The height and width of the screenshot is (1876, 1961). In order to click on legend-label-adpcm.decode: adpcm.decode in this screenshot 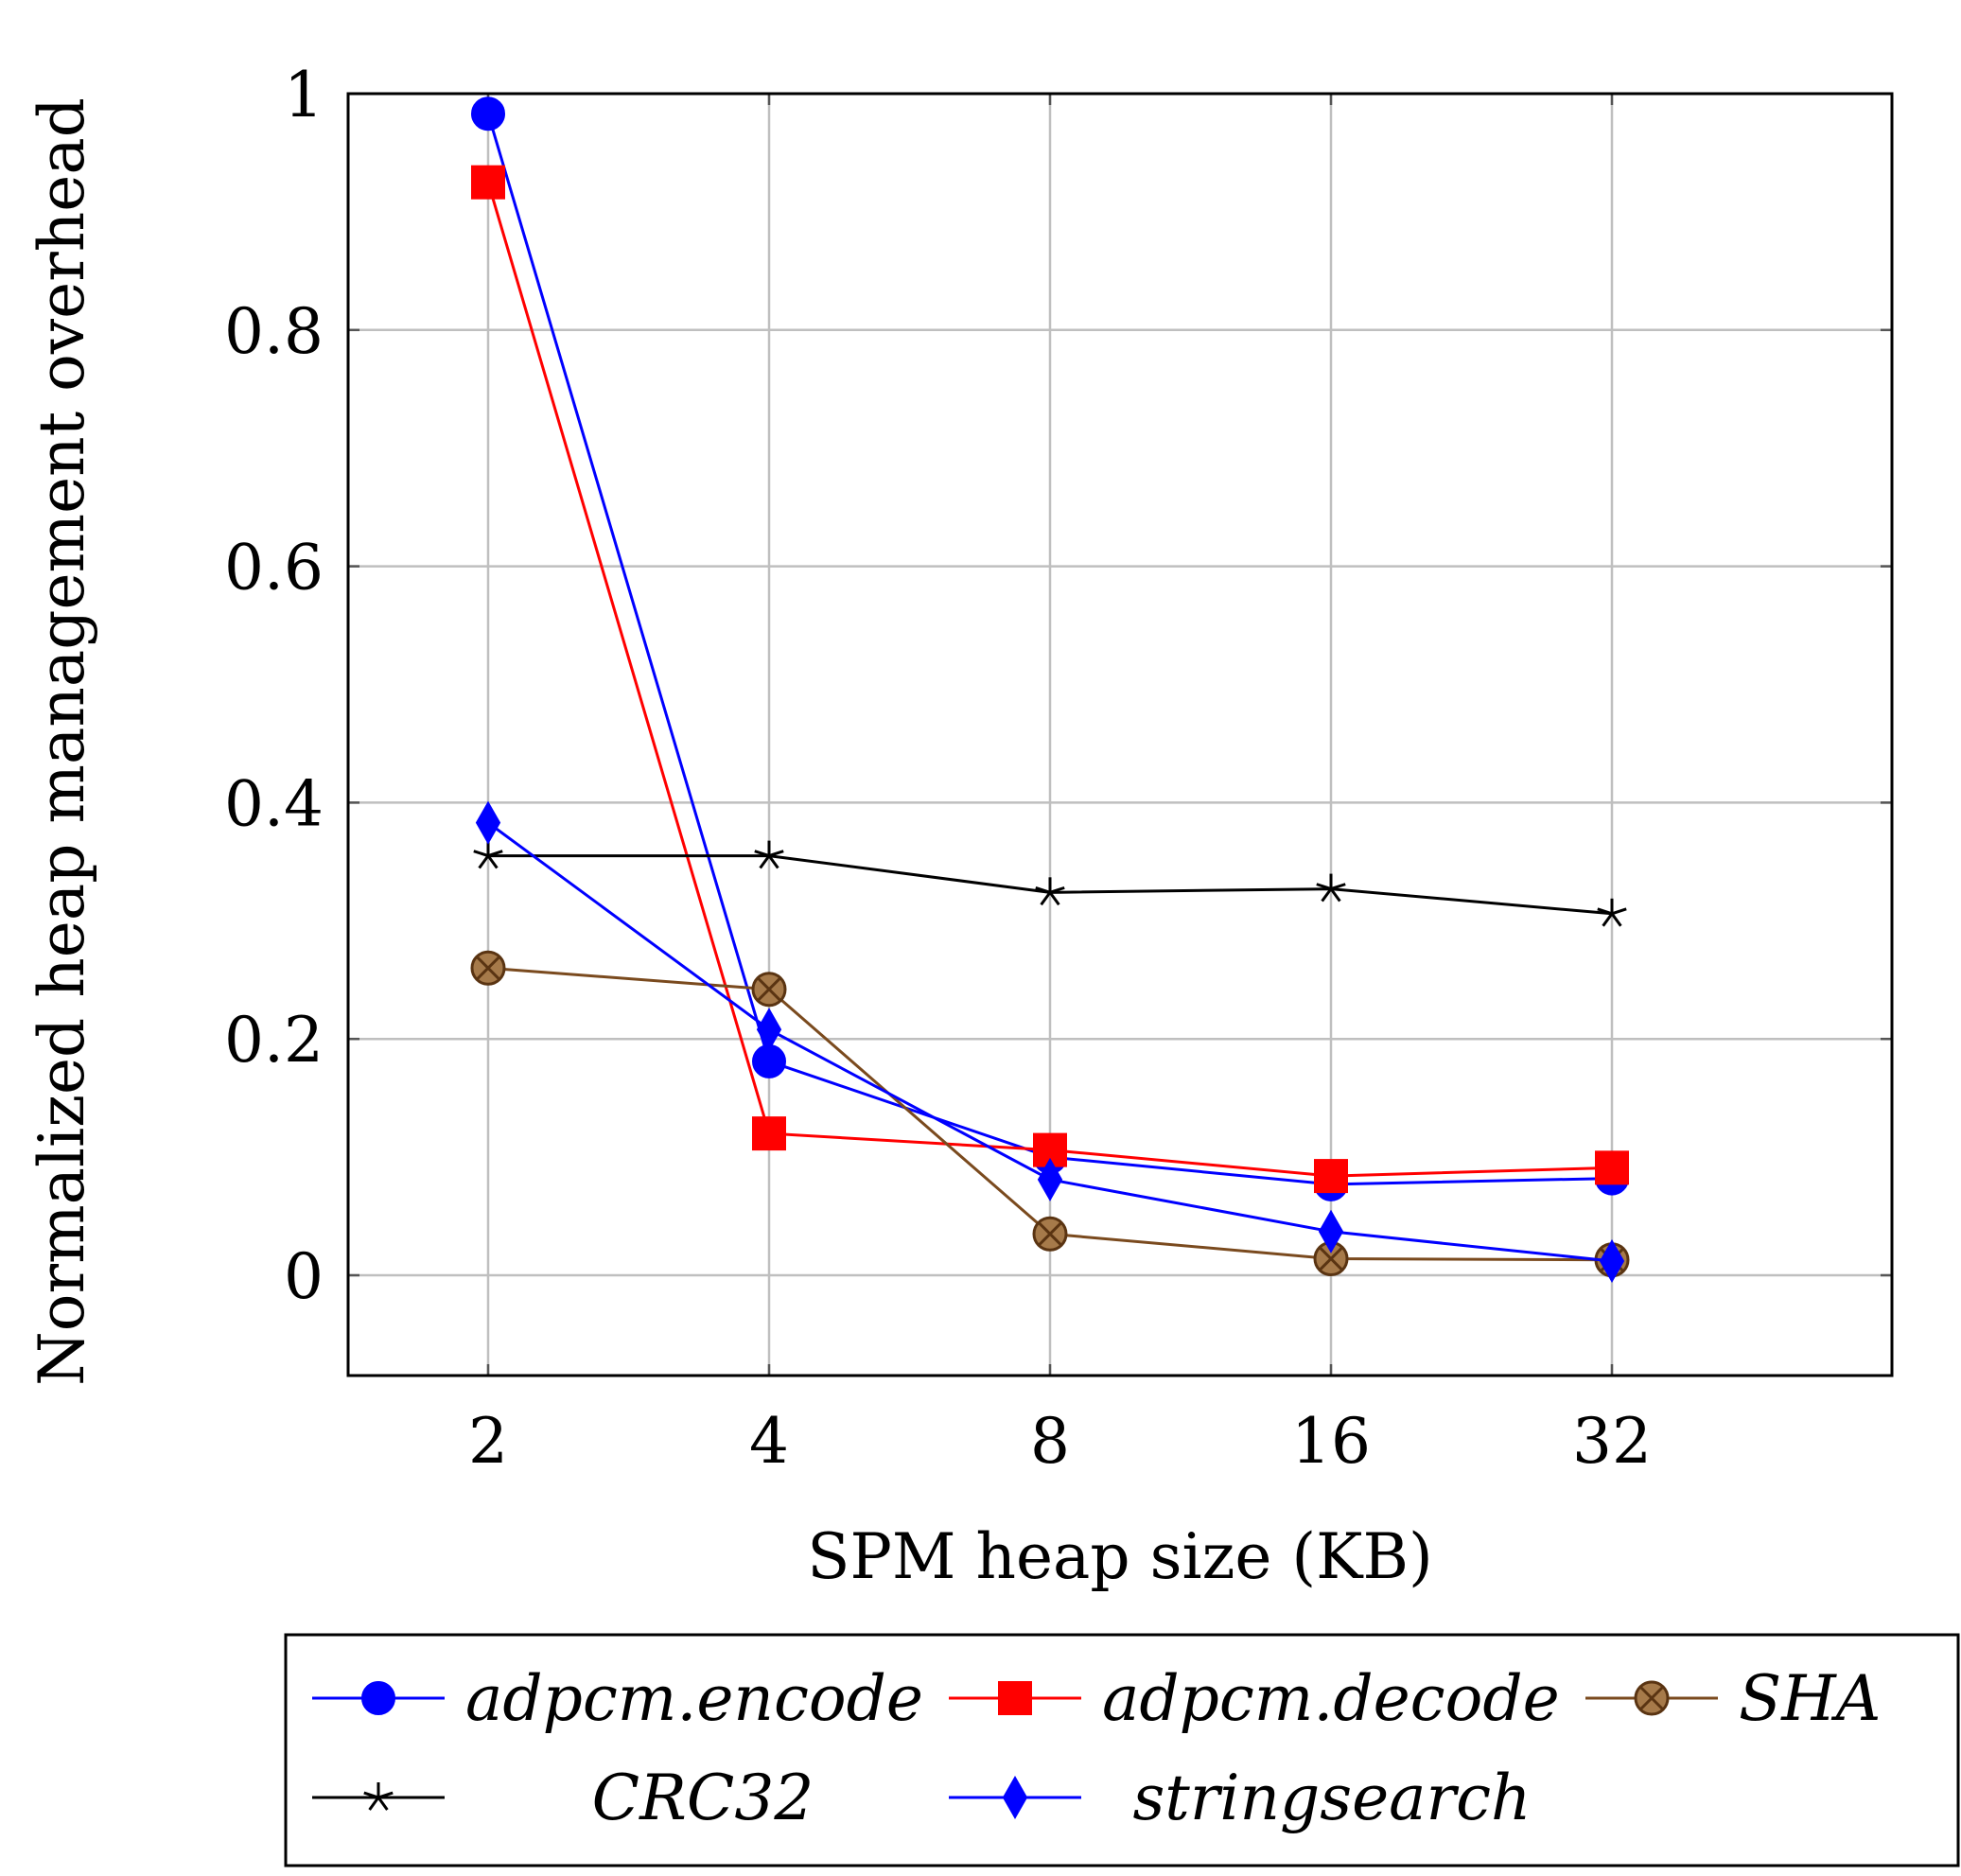, I will do `click(1331, 1698)`.